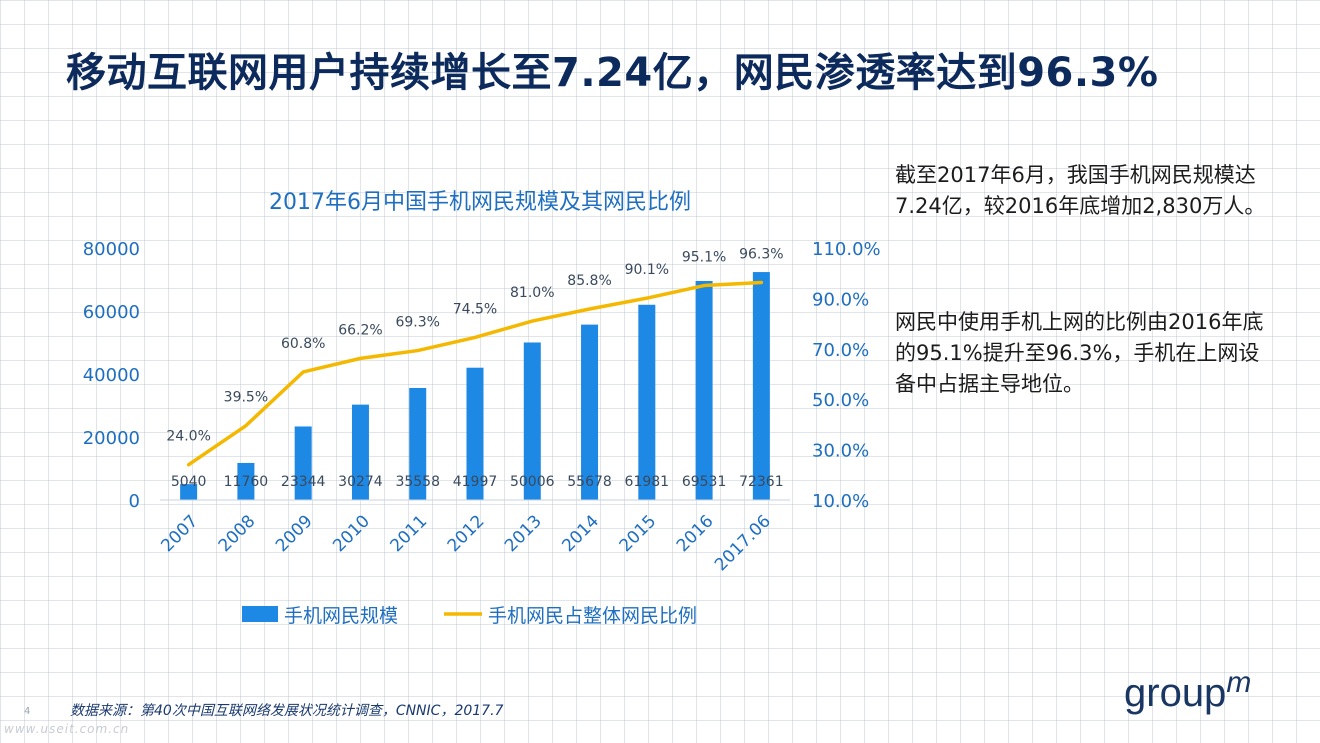 Image resolution: width=1320 pixels, height=743 pixels. What do you see at coordinates (246, 398) in the screenshot?
I see `line-value-label: 39.5%` at bounding box center [246, 398].